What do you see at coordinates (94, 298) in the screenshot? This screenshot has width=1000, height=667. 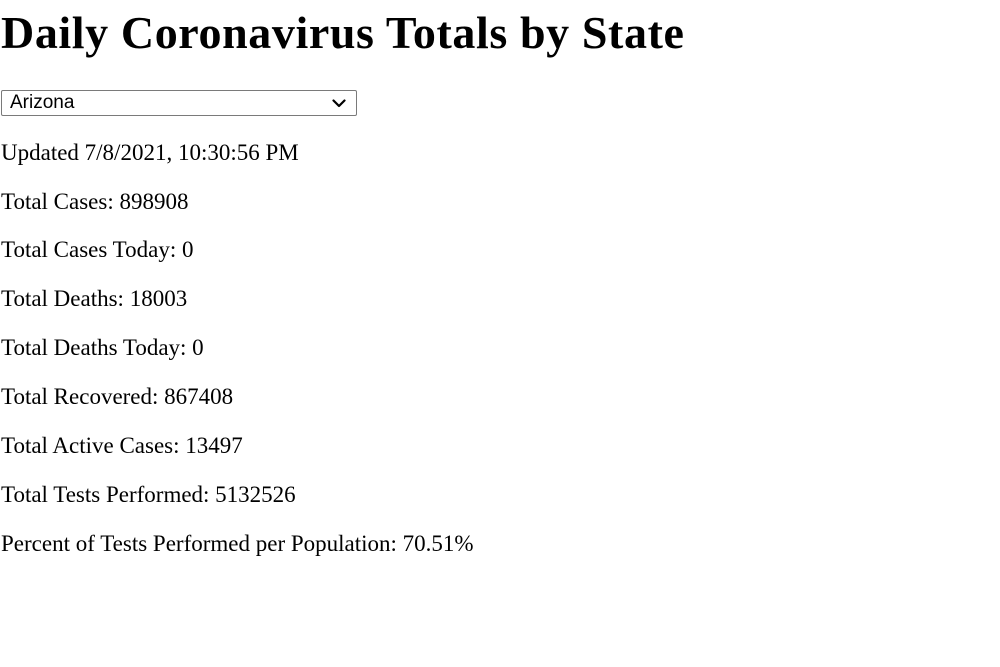 I see `total-deaths: Total Deaths: 18003` at bounding box center [94, 298].